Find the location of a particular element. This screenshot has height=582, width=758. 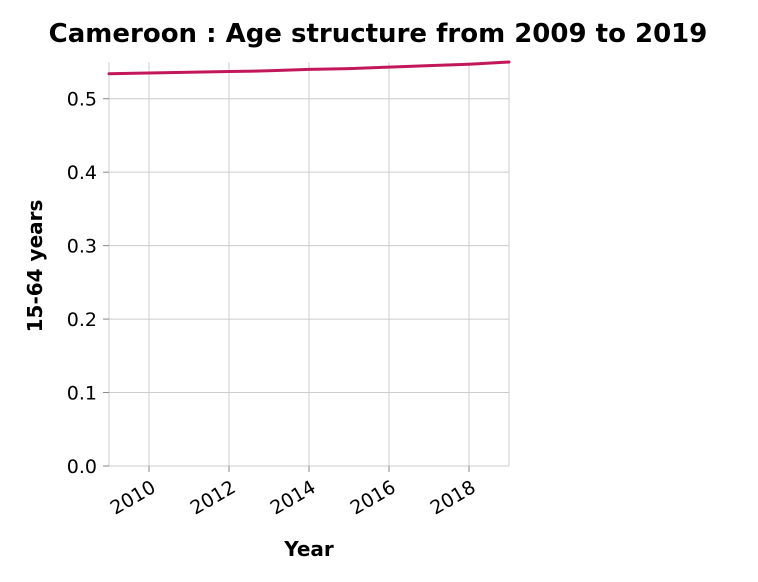

y-tick-label: 0.1 is located at coordinates (82, 394).